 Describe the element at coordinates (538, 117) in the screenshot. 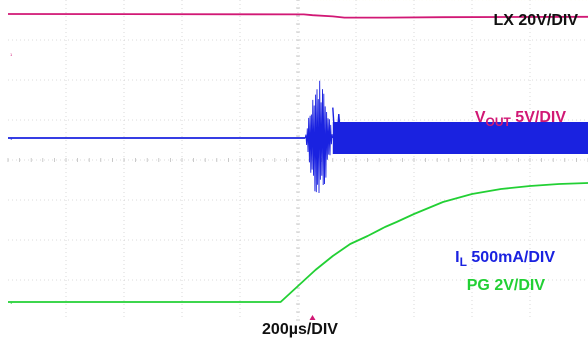

I see `vout-label-tail: 5V/DIV` at that location.